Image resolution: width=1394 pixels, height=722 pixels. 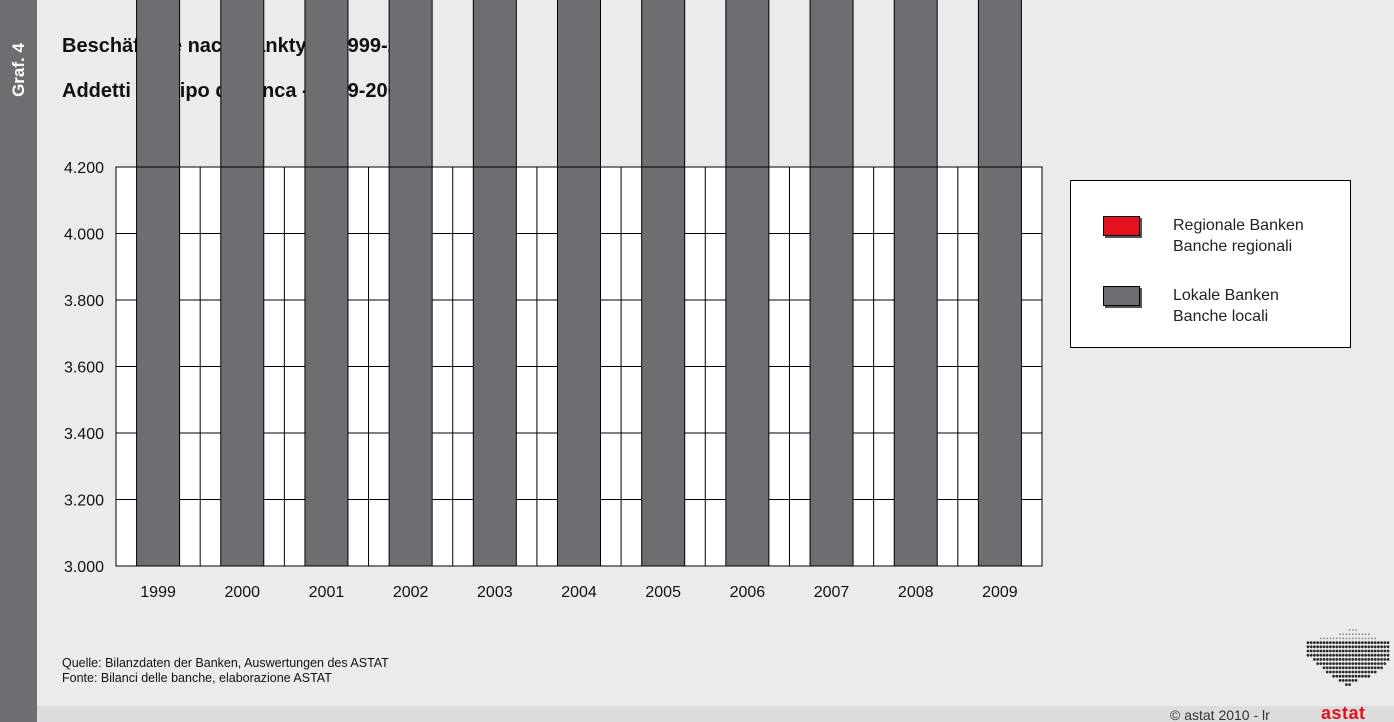 What do you see at coordinates (1343, 712) in the screenshot?
I see `astat-logo-text: astat` at bounding box center [1343, 712].